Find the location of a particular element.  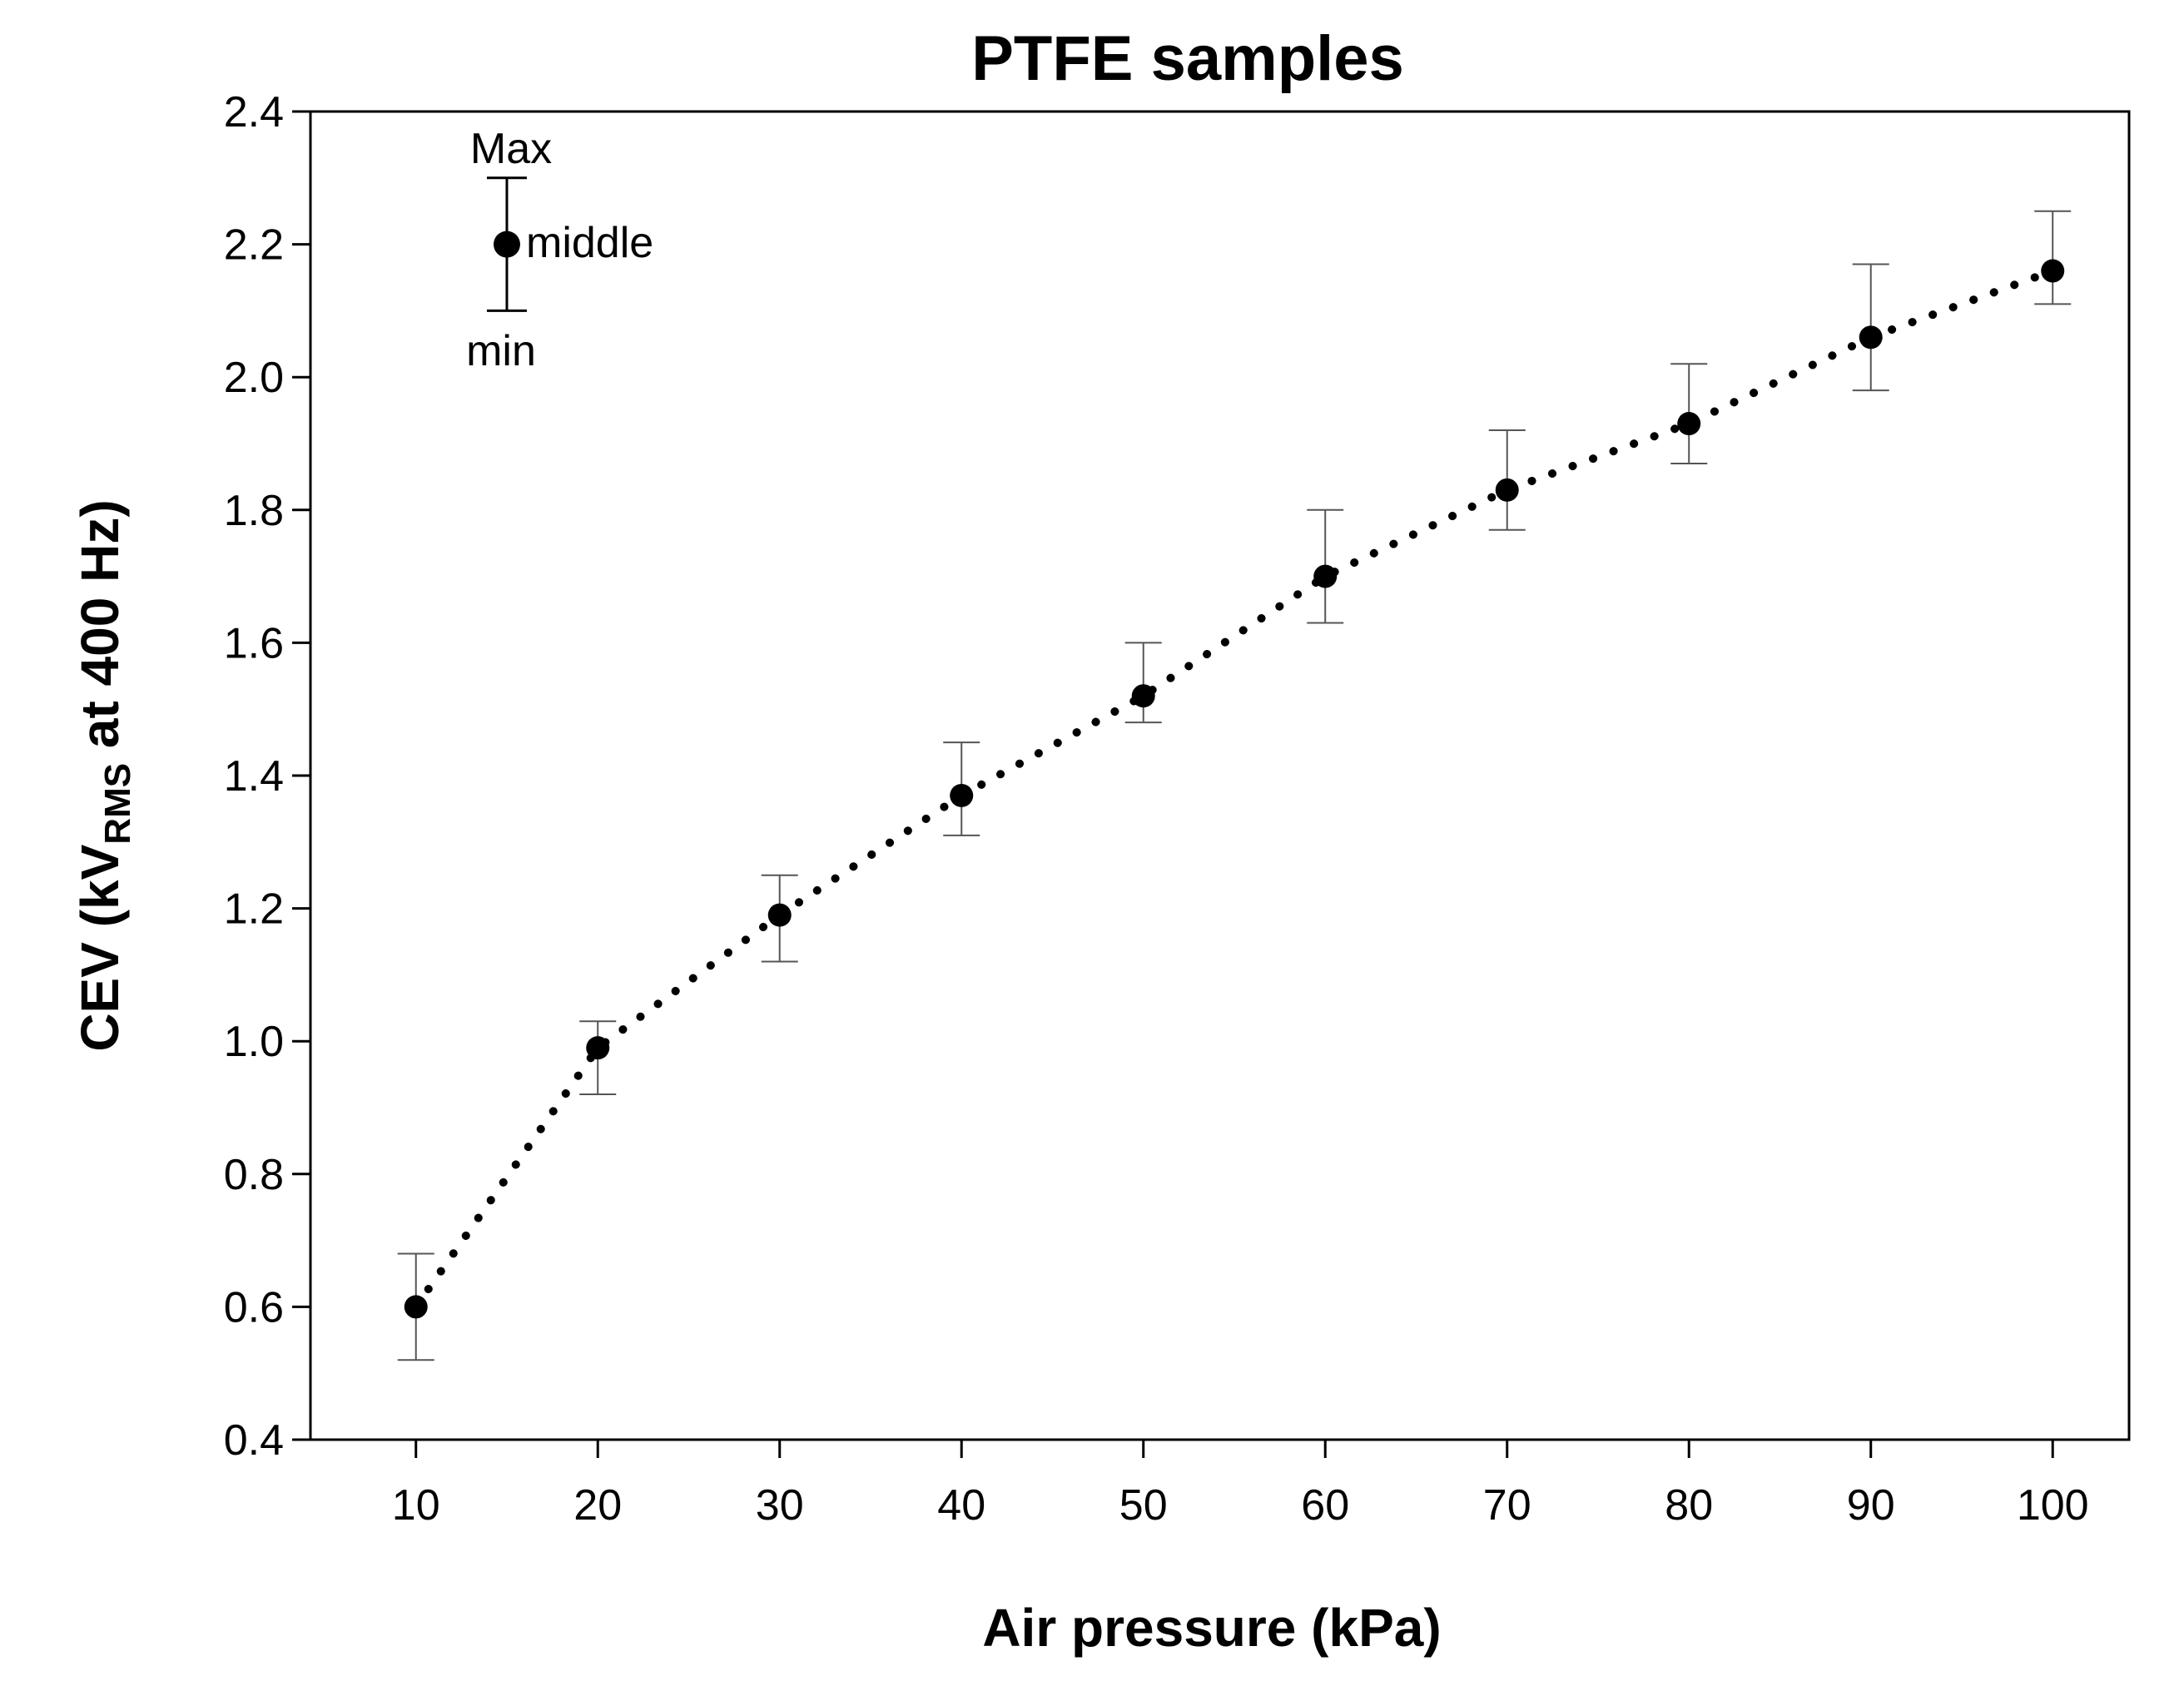

x-tick-label: 10 is located at coordinates (416, 1505).